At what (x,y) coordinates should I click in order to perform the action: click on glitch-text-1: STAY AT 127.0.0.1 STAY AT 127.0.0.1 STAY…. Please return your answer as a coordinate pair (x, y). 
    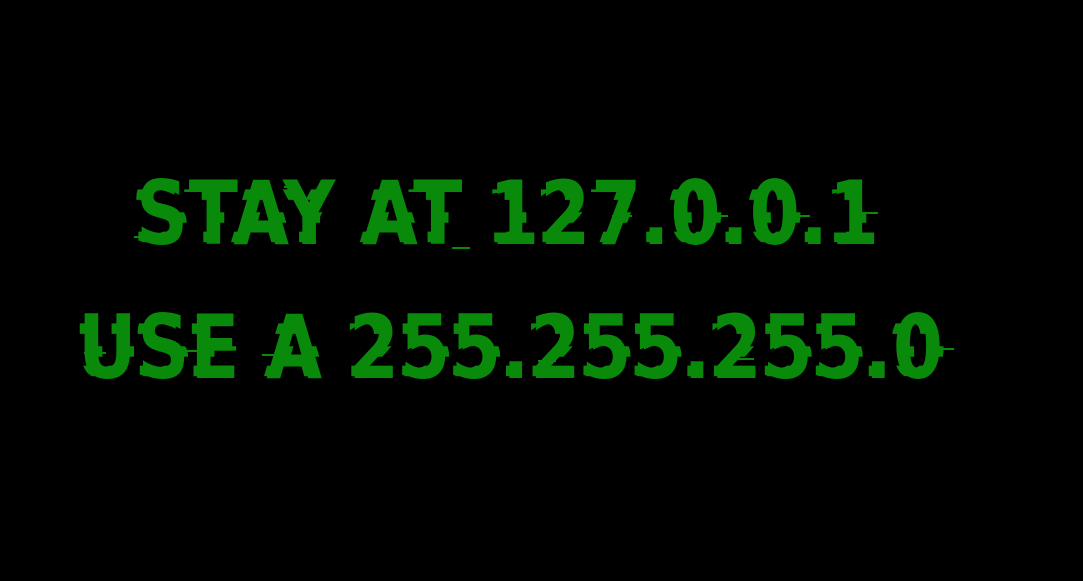
    Looking at the image, I should click on (508, 214).